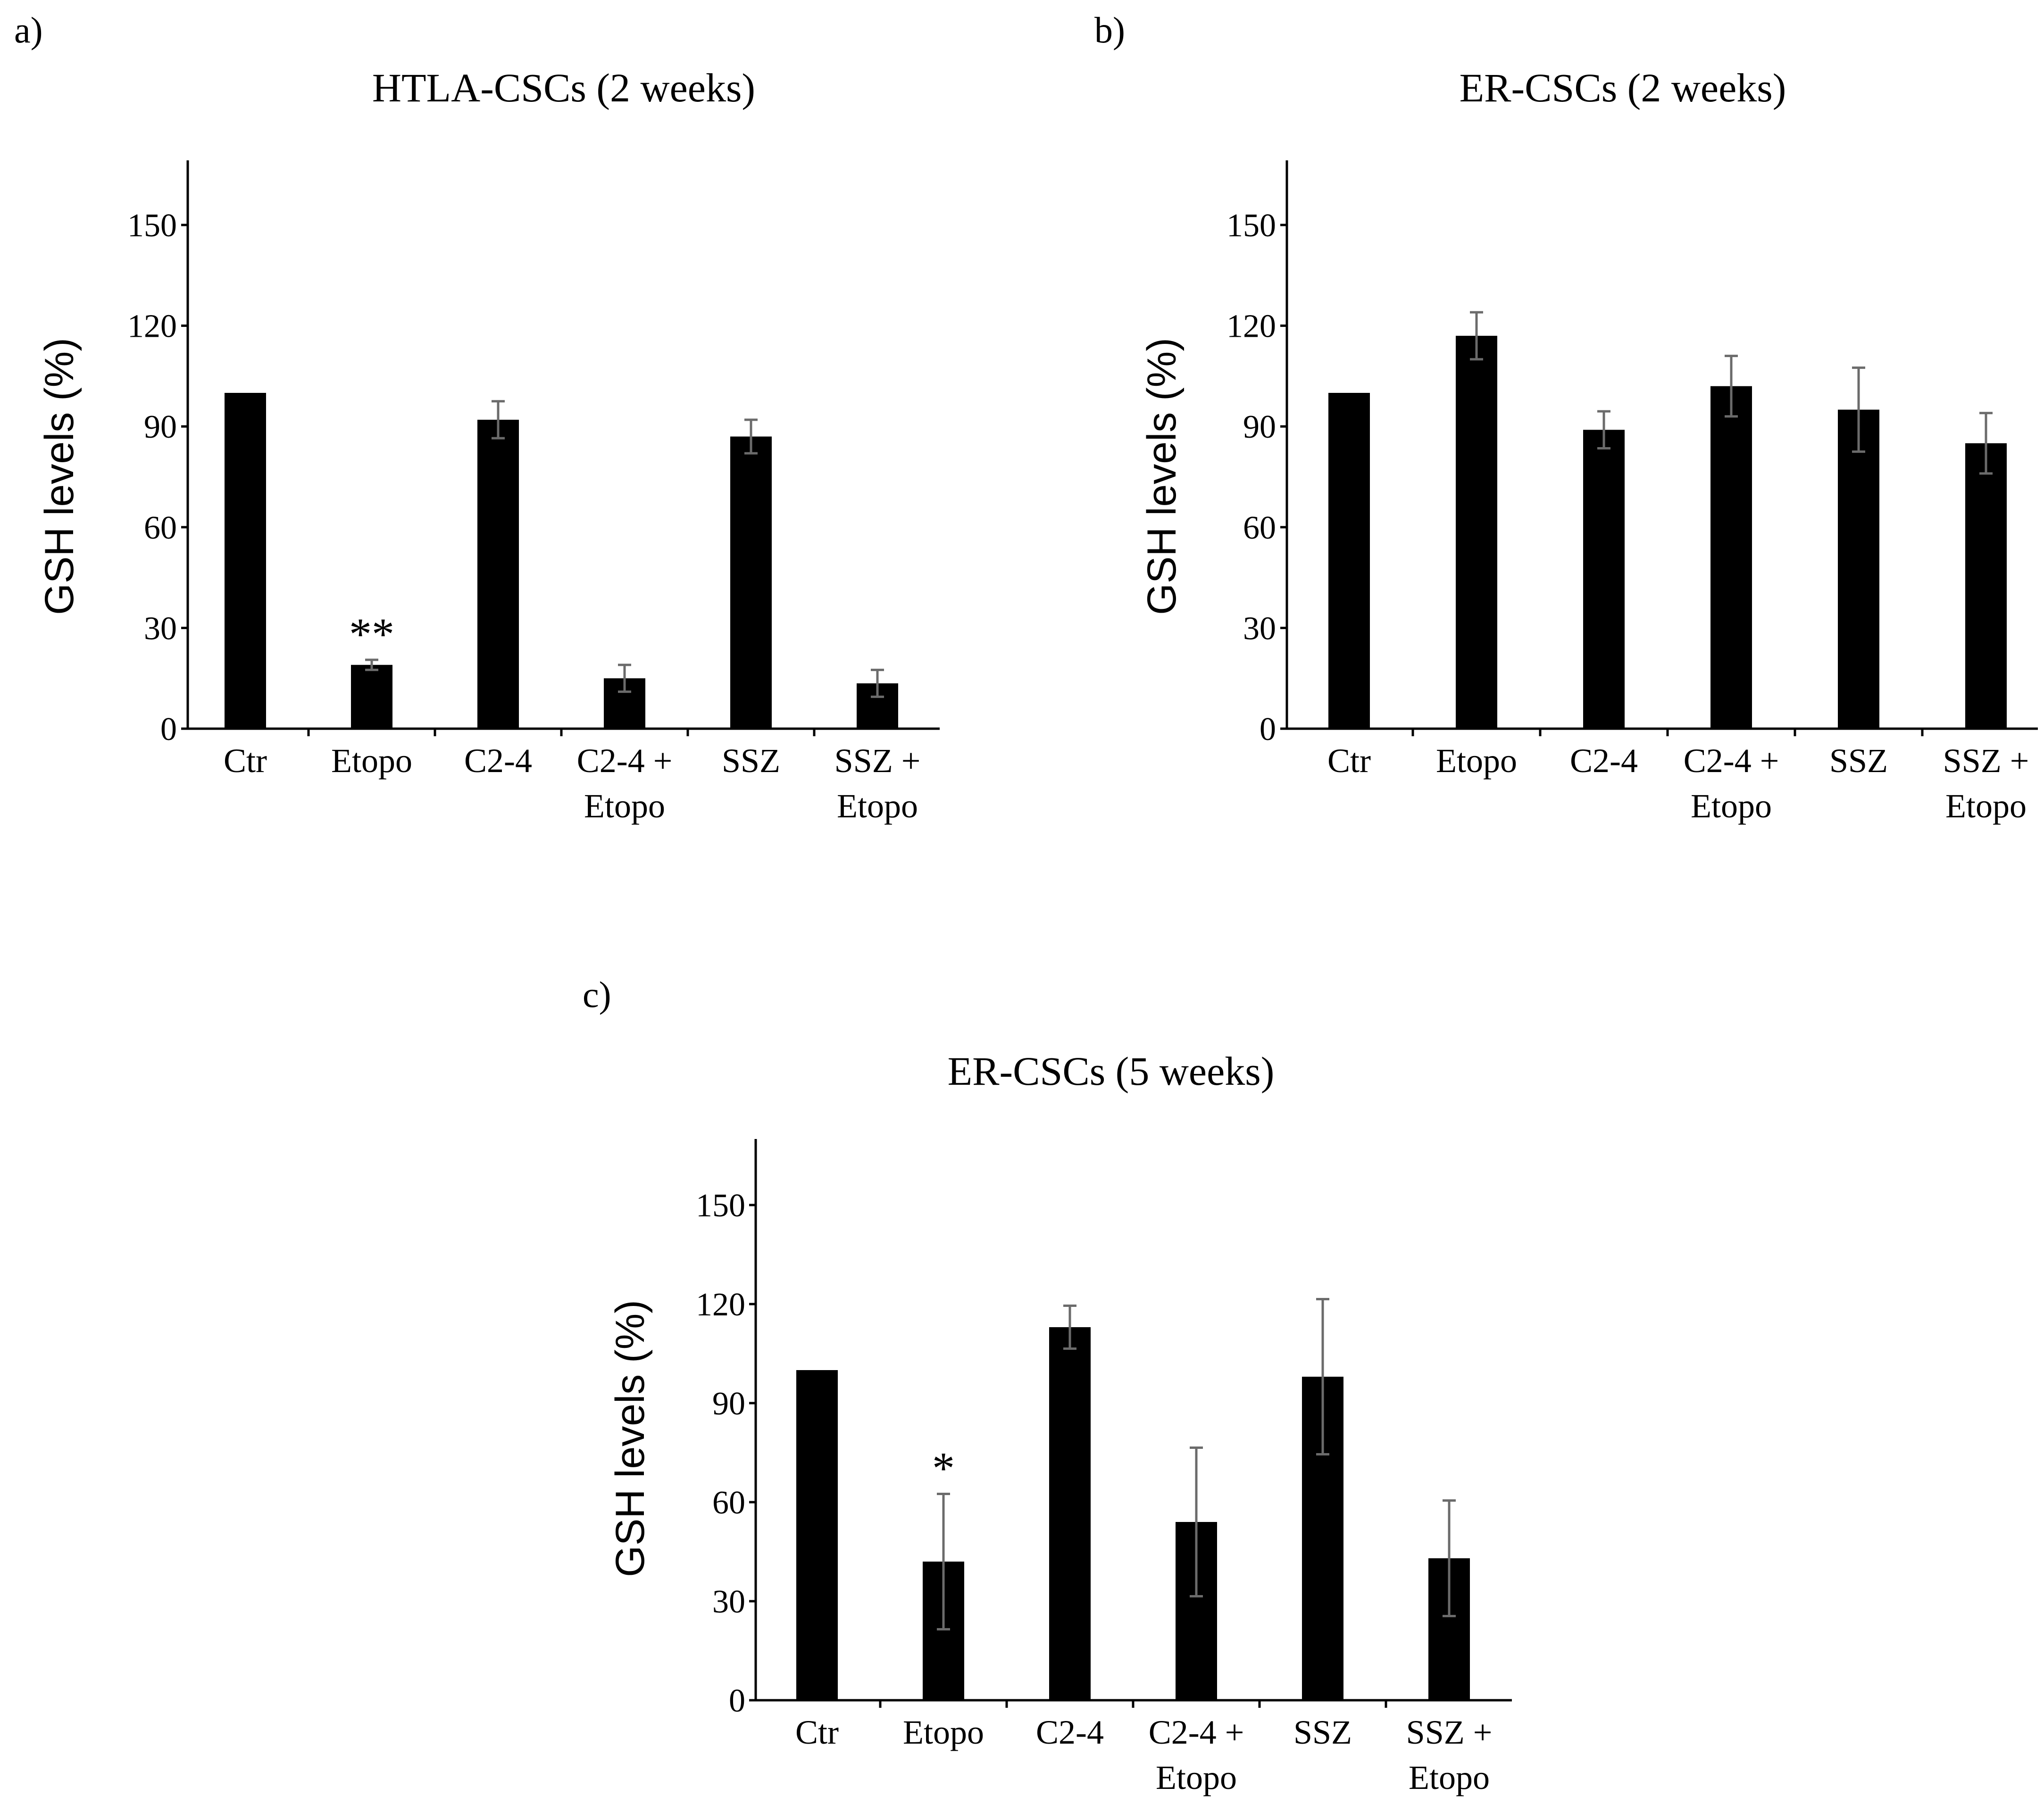 The width and height of the screenshot is (2044, 1804). Describe the element at coordinates (943, 1468) in the screenshot. I see `significance-label: *` at that location.